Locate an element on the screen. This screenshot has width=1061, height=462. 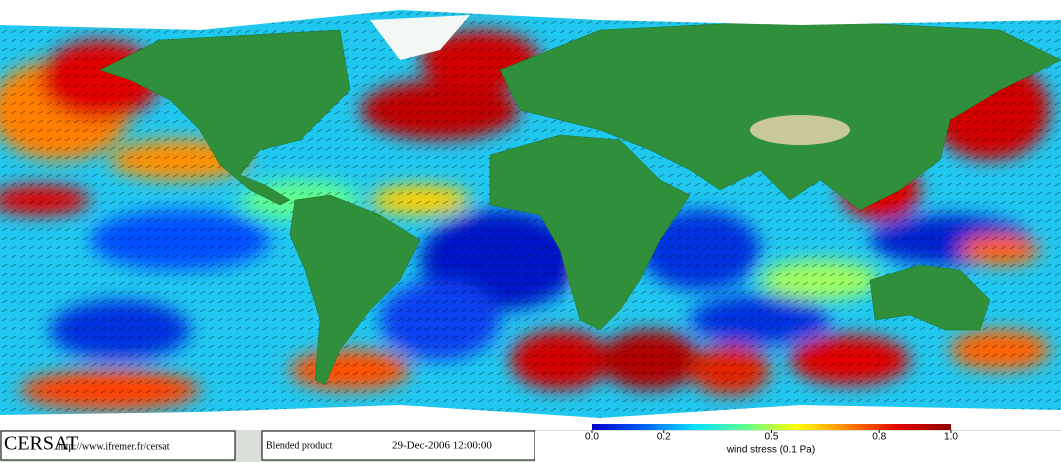
colorbar-box is located at coordinates (798, 446).